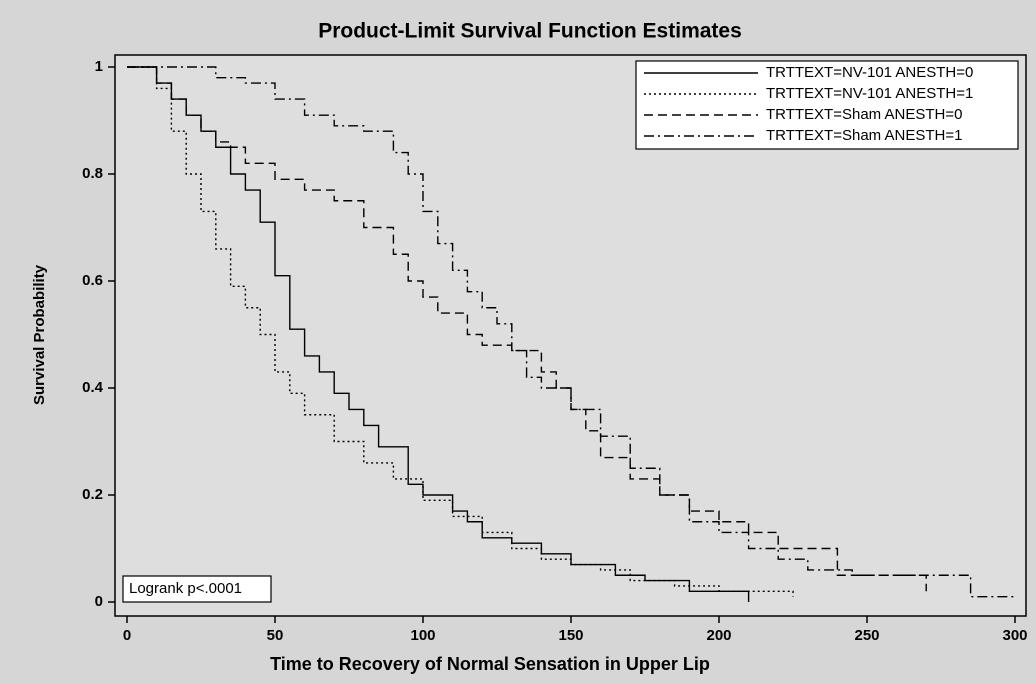 Image resolution: width=1036 pixels, height=684 pixels. I want to click on y-tick-label: 0.4, so click(93, 387).